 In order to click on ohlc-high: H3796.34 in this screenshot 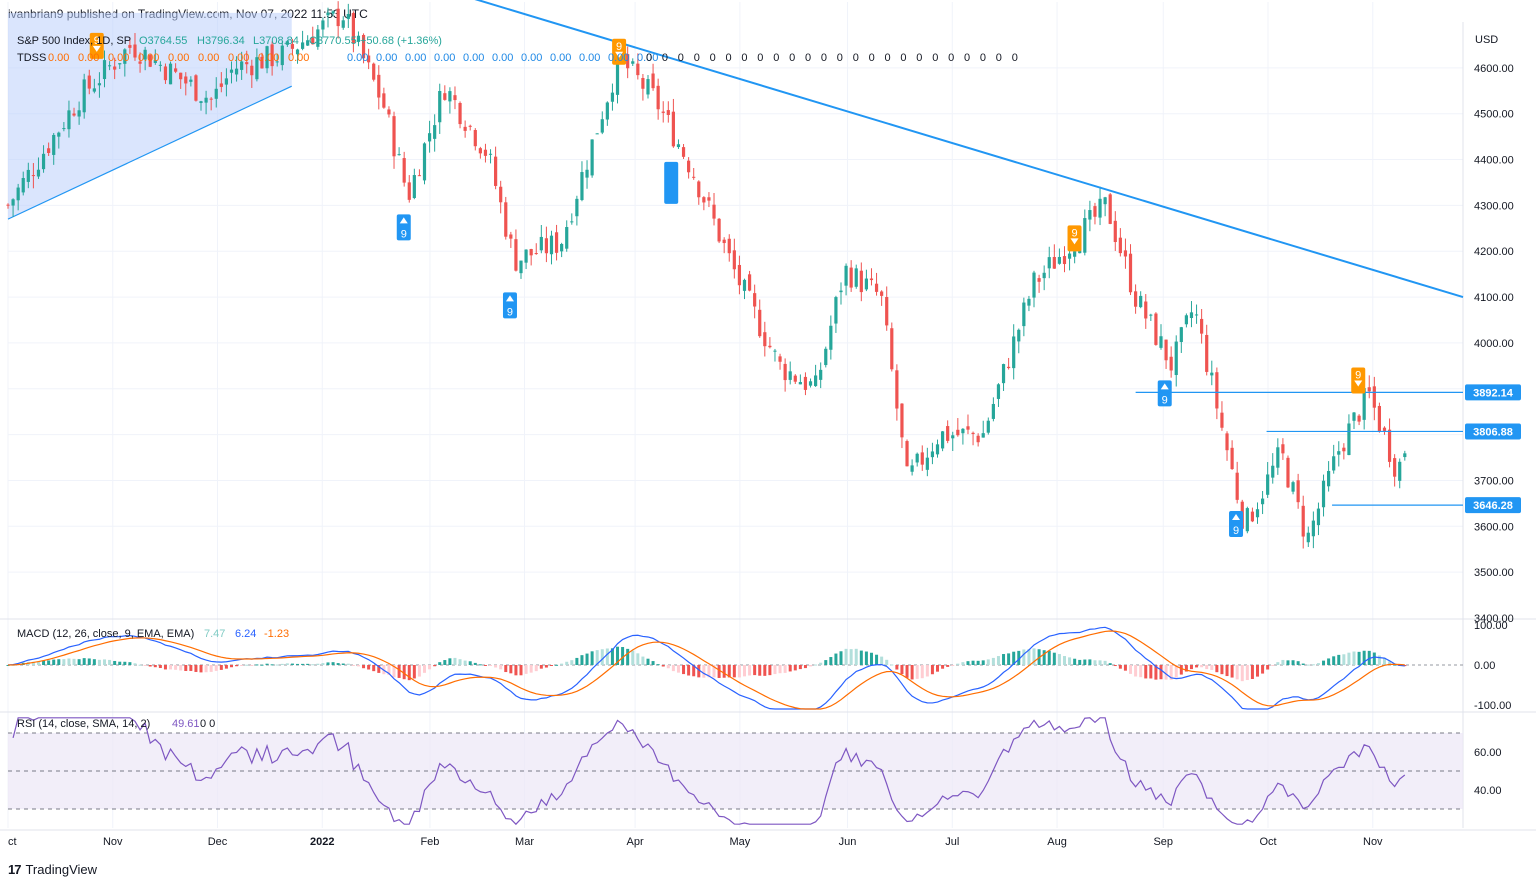, I will do `click(221, 41)`.